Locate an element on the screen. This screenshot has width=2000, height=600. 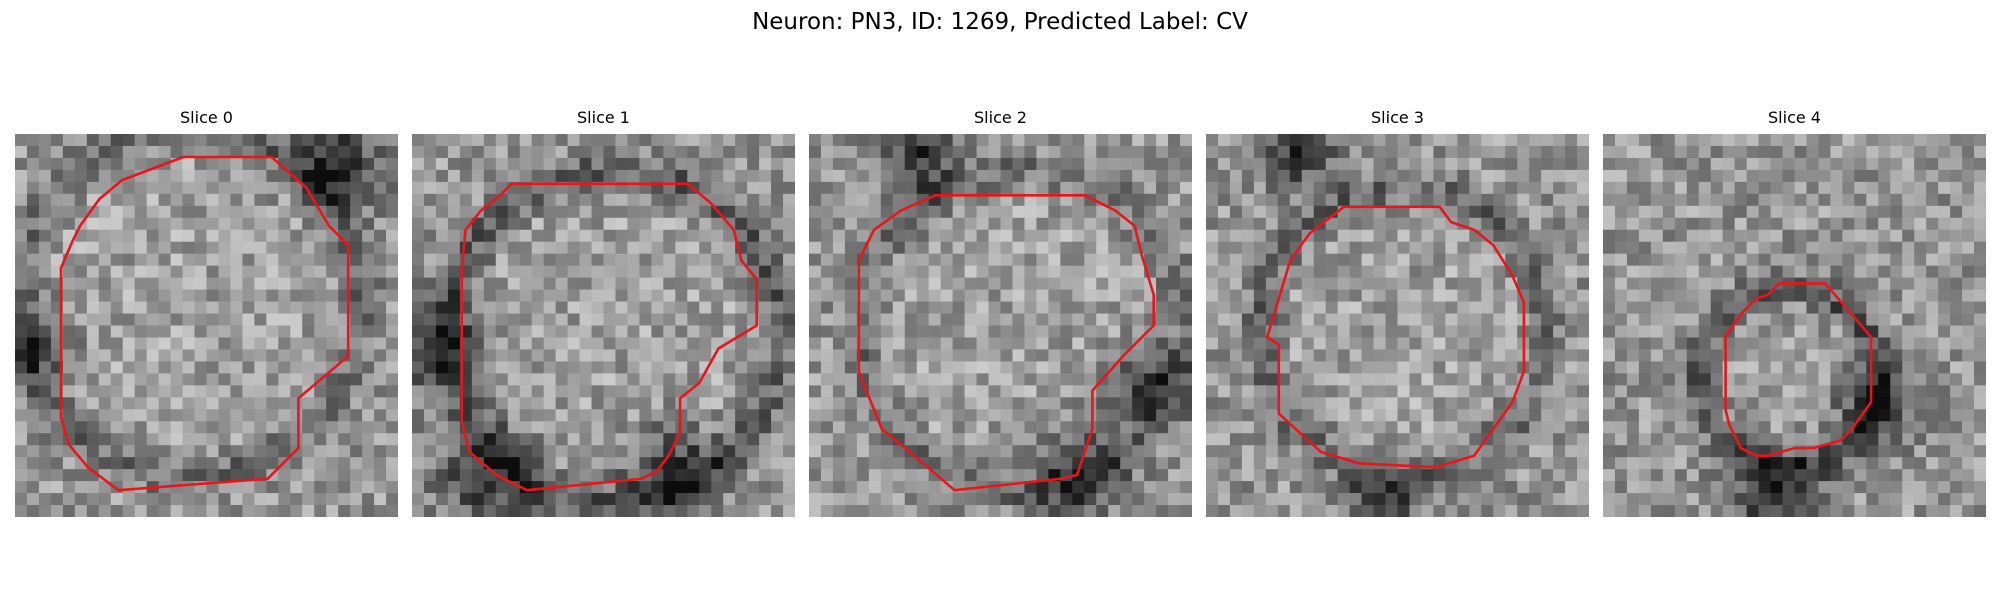
slice-title: Slice 2 is located at coordinates (1000, 117).